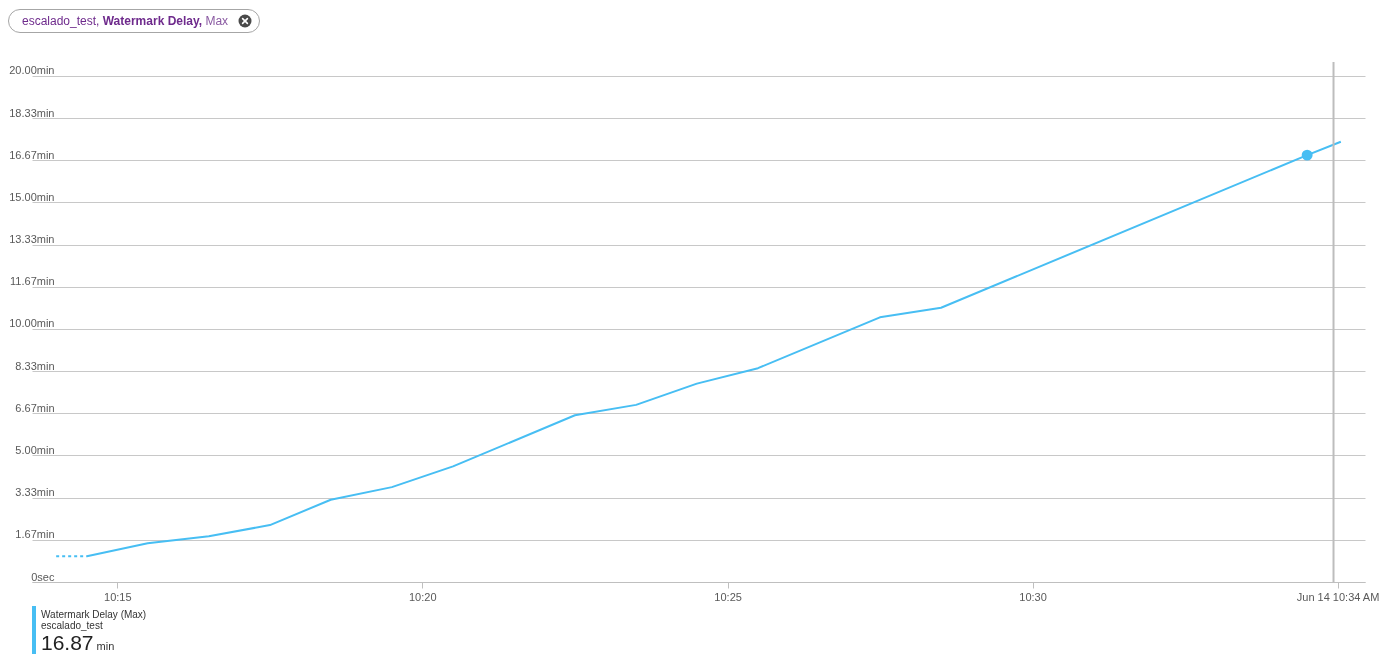 This screenshot has width=1382, height=660. What do you see at coordinates (35, 449) in the screenshot?
I see `y-tick-label: 5.00min` at bounding box center [35, 449].